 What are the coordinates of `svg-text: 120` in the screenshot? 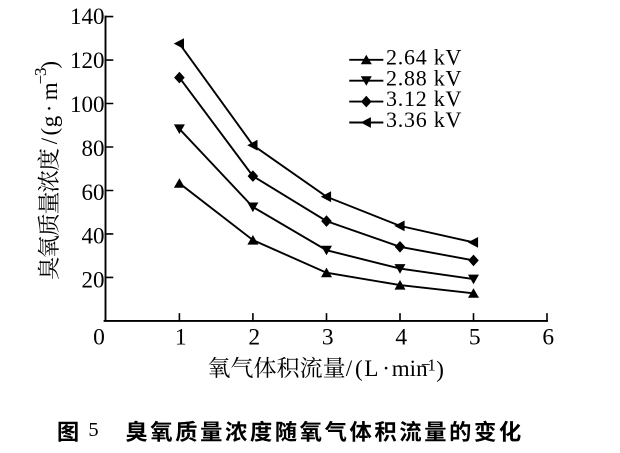 It's located at (87, 60).